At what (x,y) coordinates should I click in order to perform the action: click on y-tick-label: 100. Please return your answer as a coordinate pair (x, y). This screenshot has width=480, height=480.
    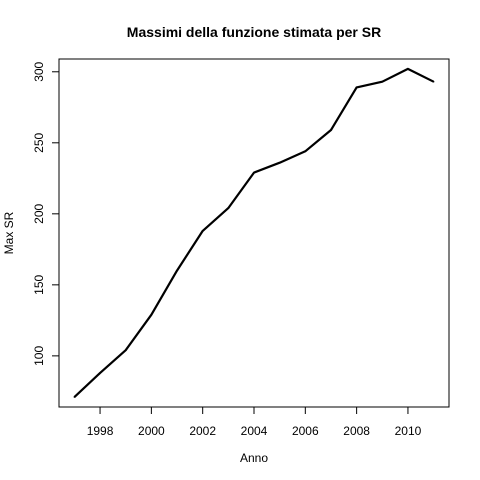
    Looking at the image, I should click on (39, 356).